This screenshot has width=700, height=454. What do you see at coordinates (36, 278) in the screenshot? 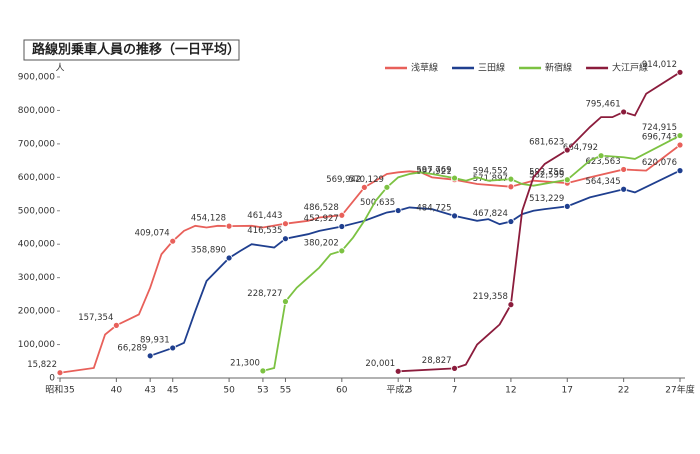
I see `y-tick-label: 300,000` at bounding box center [36, 278].